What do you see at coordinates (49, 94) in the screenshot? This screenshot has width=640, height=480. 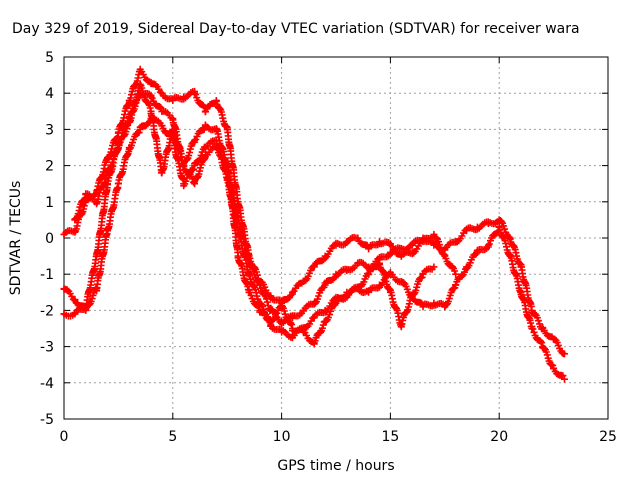 I see `y-tick-label: 4` at bounding box center [49, 94].